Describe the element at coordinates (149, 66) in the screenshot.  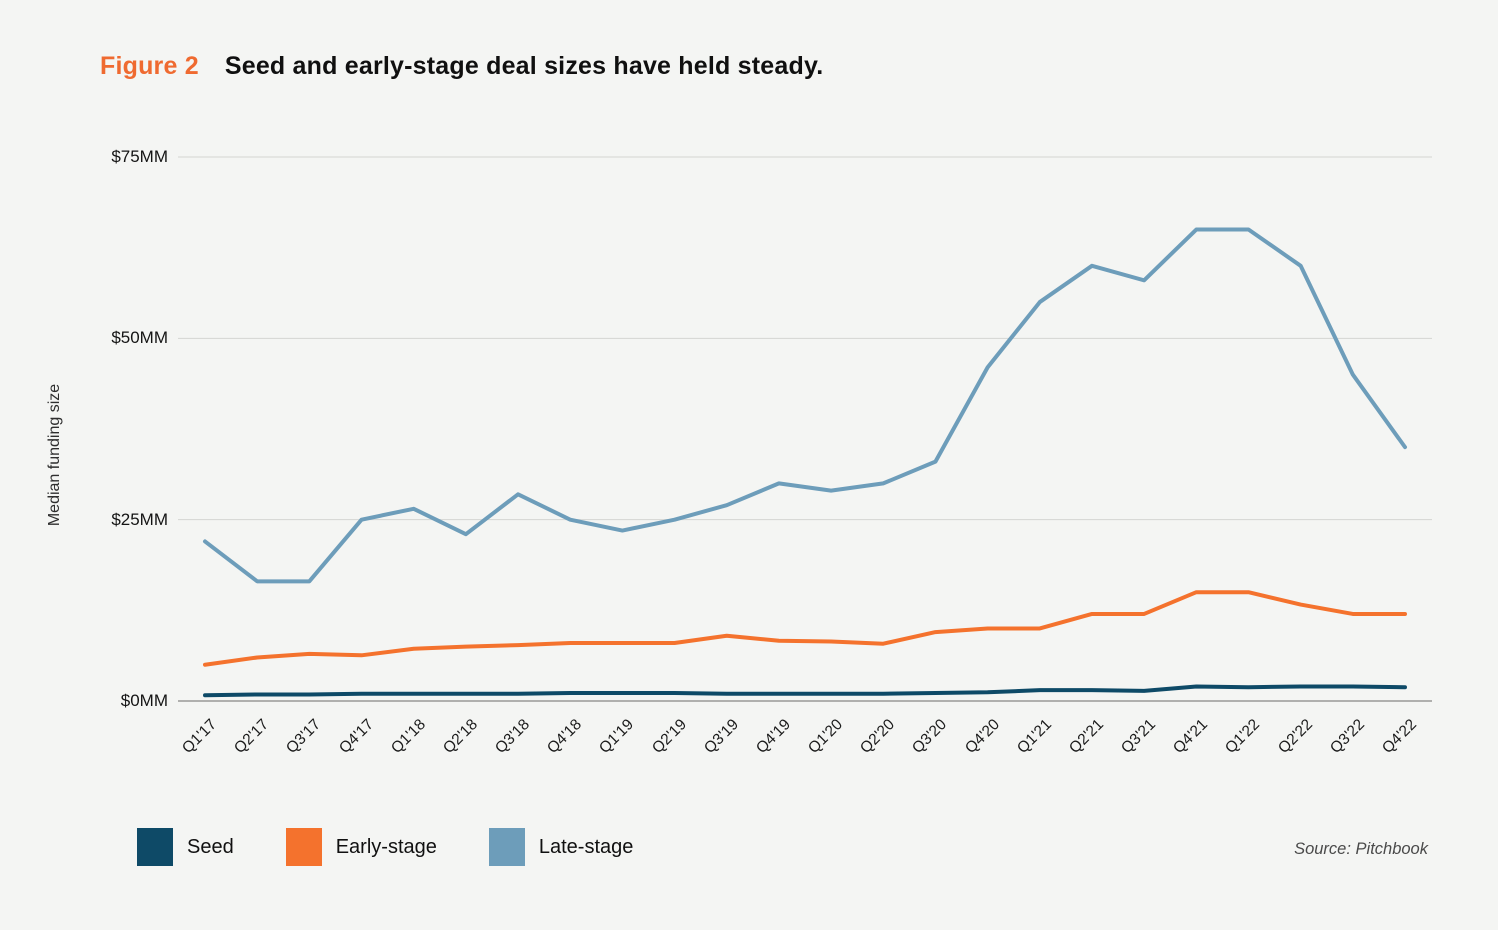
I see `figure-label: Figure 2` at that location.